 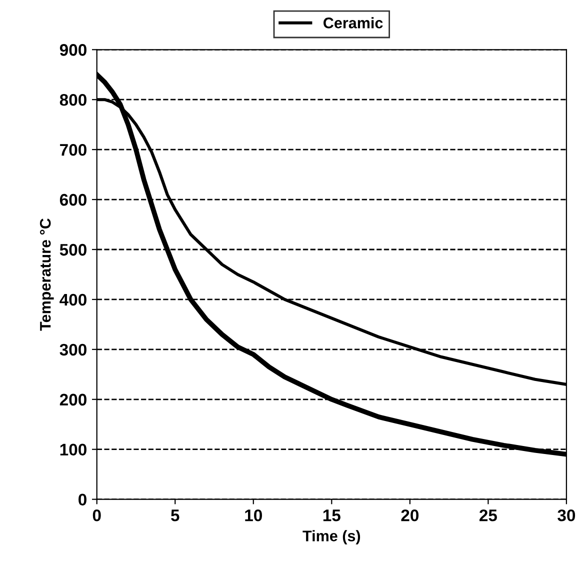 What do you see at coordinates (82, 500) in the screenshot?
I see `y-tick-label: 0` at bounding box center [82, 500].